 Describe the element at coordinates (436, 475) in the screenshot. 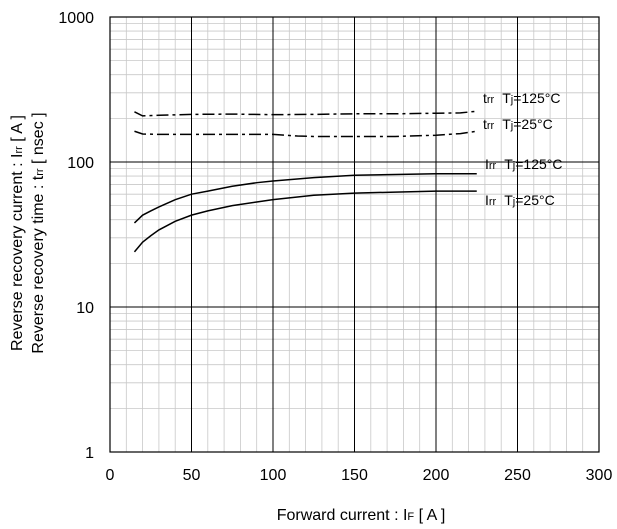

I see `x-tick-label: 200` at that location.